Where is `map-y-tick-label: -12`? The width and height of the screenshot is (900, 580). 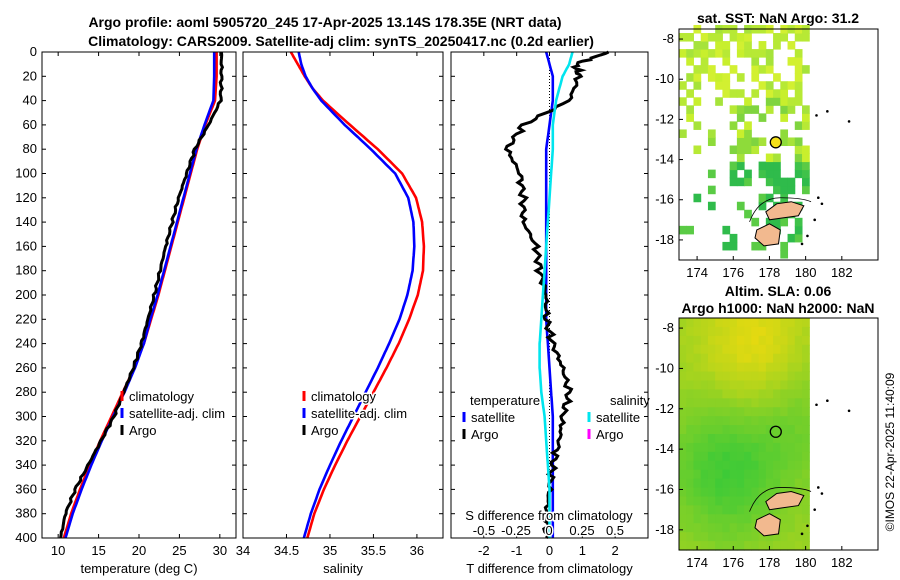 map-y-tick-label: -12 is located at coordinates (664, 118).